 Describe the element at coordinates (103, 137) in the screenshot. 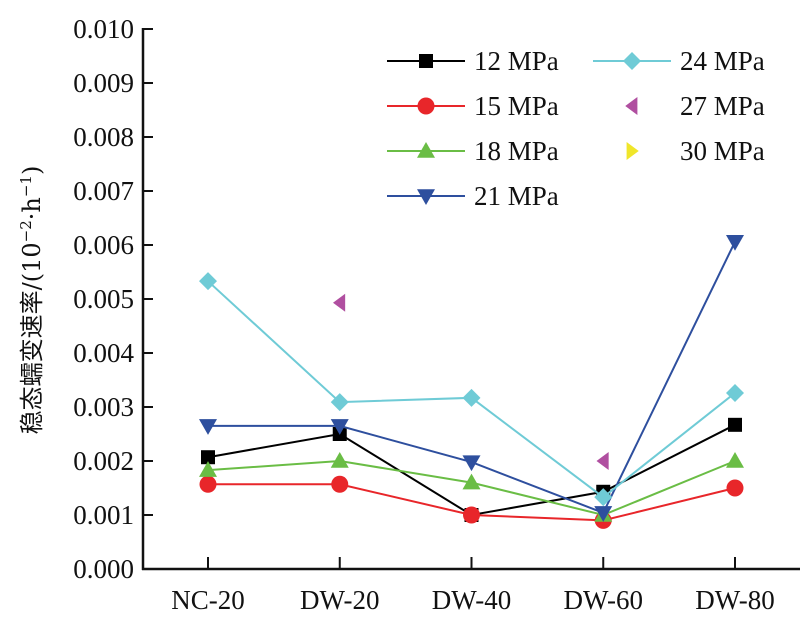

I see `y-tick-label: 0.008` at that location.